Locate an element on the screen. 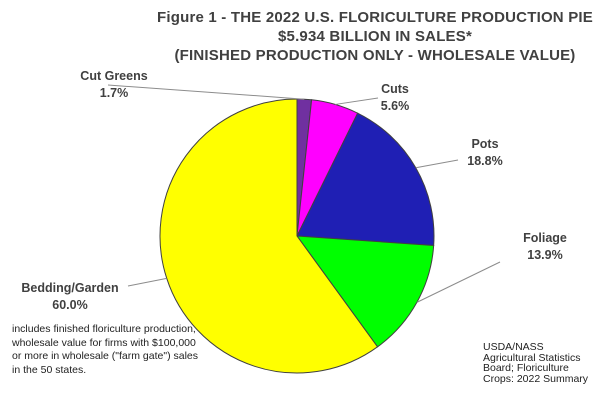 The width and height of the screenshot is (600, 403). leader-line-bedding-garden is located at coordinates (147, 282).